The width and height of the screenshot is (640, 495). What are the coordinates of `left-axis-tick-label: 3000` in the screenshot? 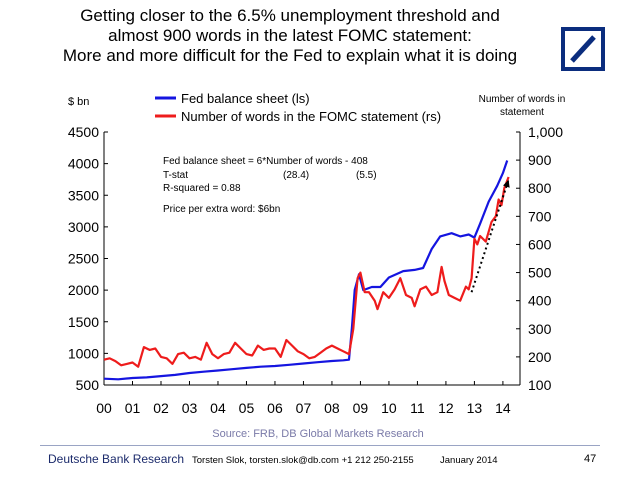 It's located at (83, 227).